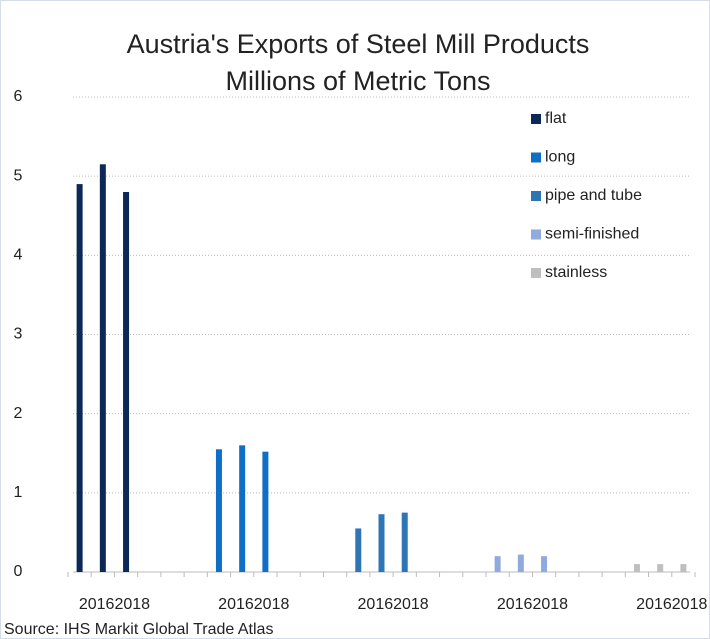 The height and width of the screenshot is (639, 710). I want to click on y-tick-label: 0, so click(18, 571).